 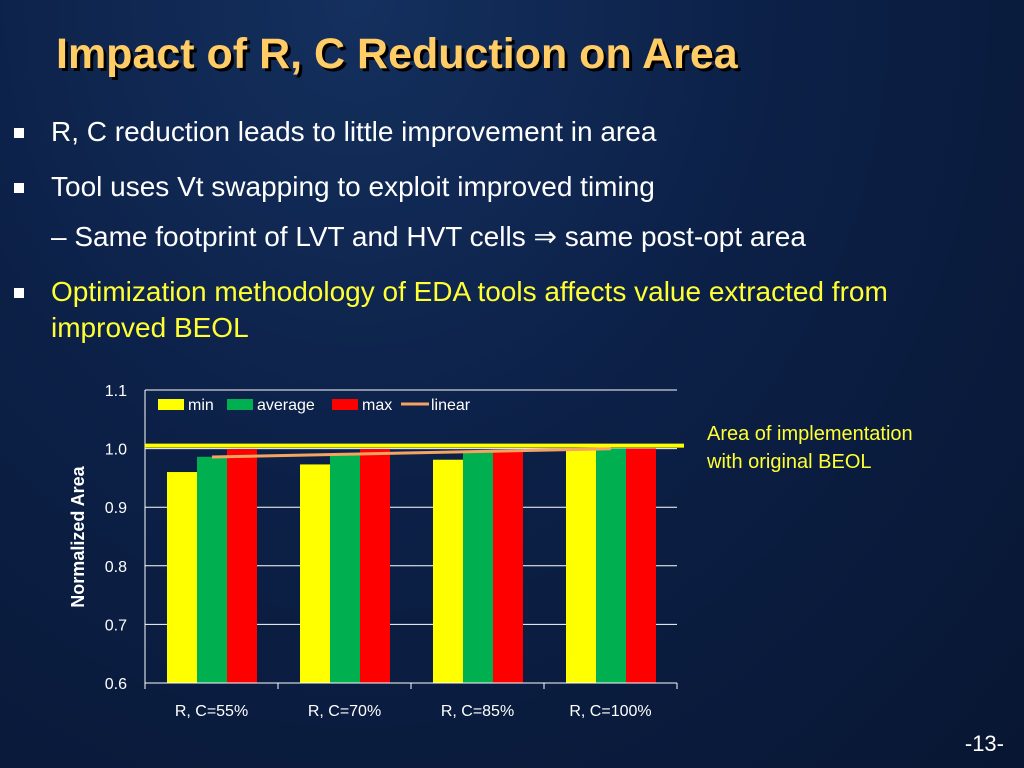 What do you see at coordinates (789, 462) in the screenshot?
I see `annotation-line: with original BEOL` at bounding box center [789, 462].